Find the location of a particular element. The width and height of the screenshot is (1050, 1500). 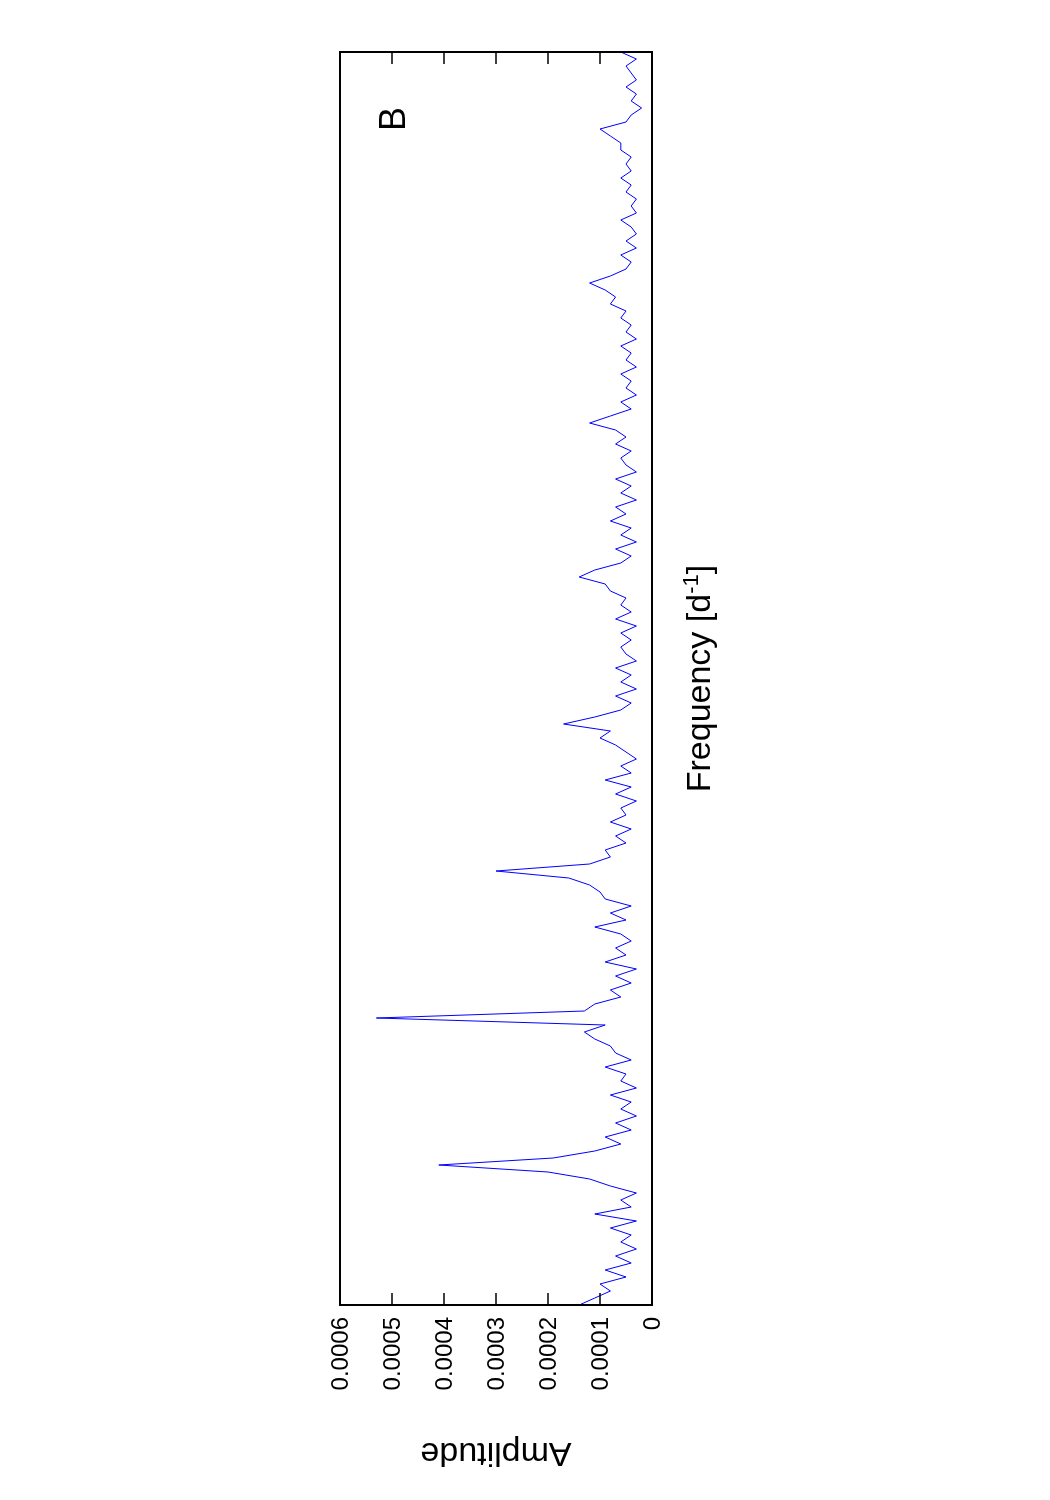

x-tick-label: 0.0001 is located at coordinates (600, 1354).